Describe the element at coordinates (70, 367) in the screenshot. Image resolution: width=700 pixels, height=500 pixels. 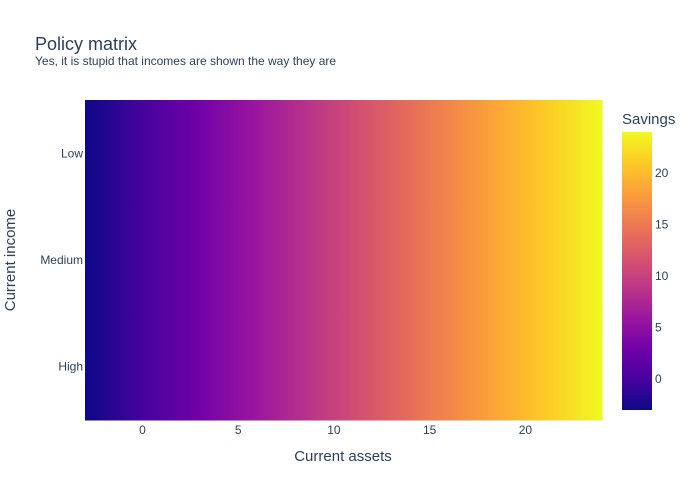
I see `y-tick-label: High` at that location.